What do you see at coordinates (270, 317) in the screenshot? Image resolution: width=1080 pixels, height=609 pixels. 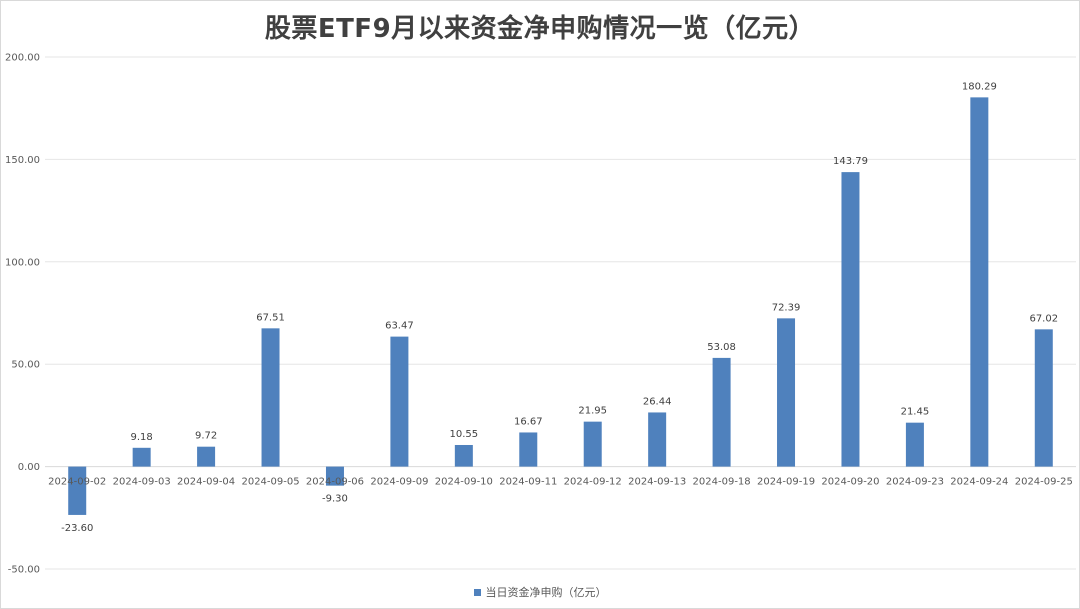 I see `data-label: 67.51` at bounding box center [270, 317].